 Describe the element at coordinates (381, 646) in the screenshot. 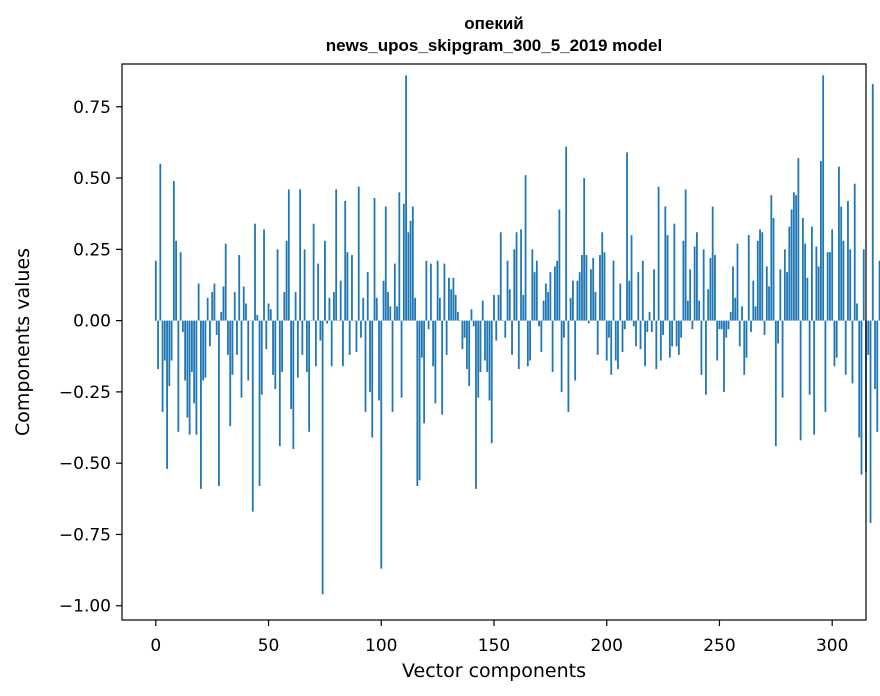

I see `x-tick-label: 100` at that location.